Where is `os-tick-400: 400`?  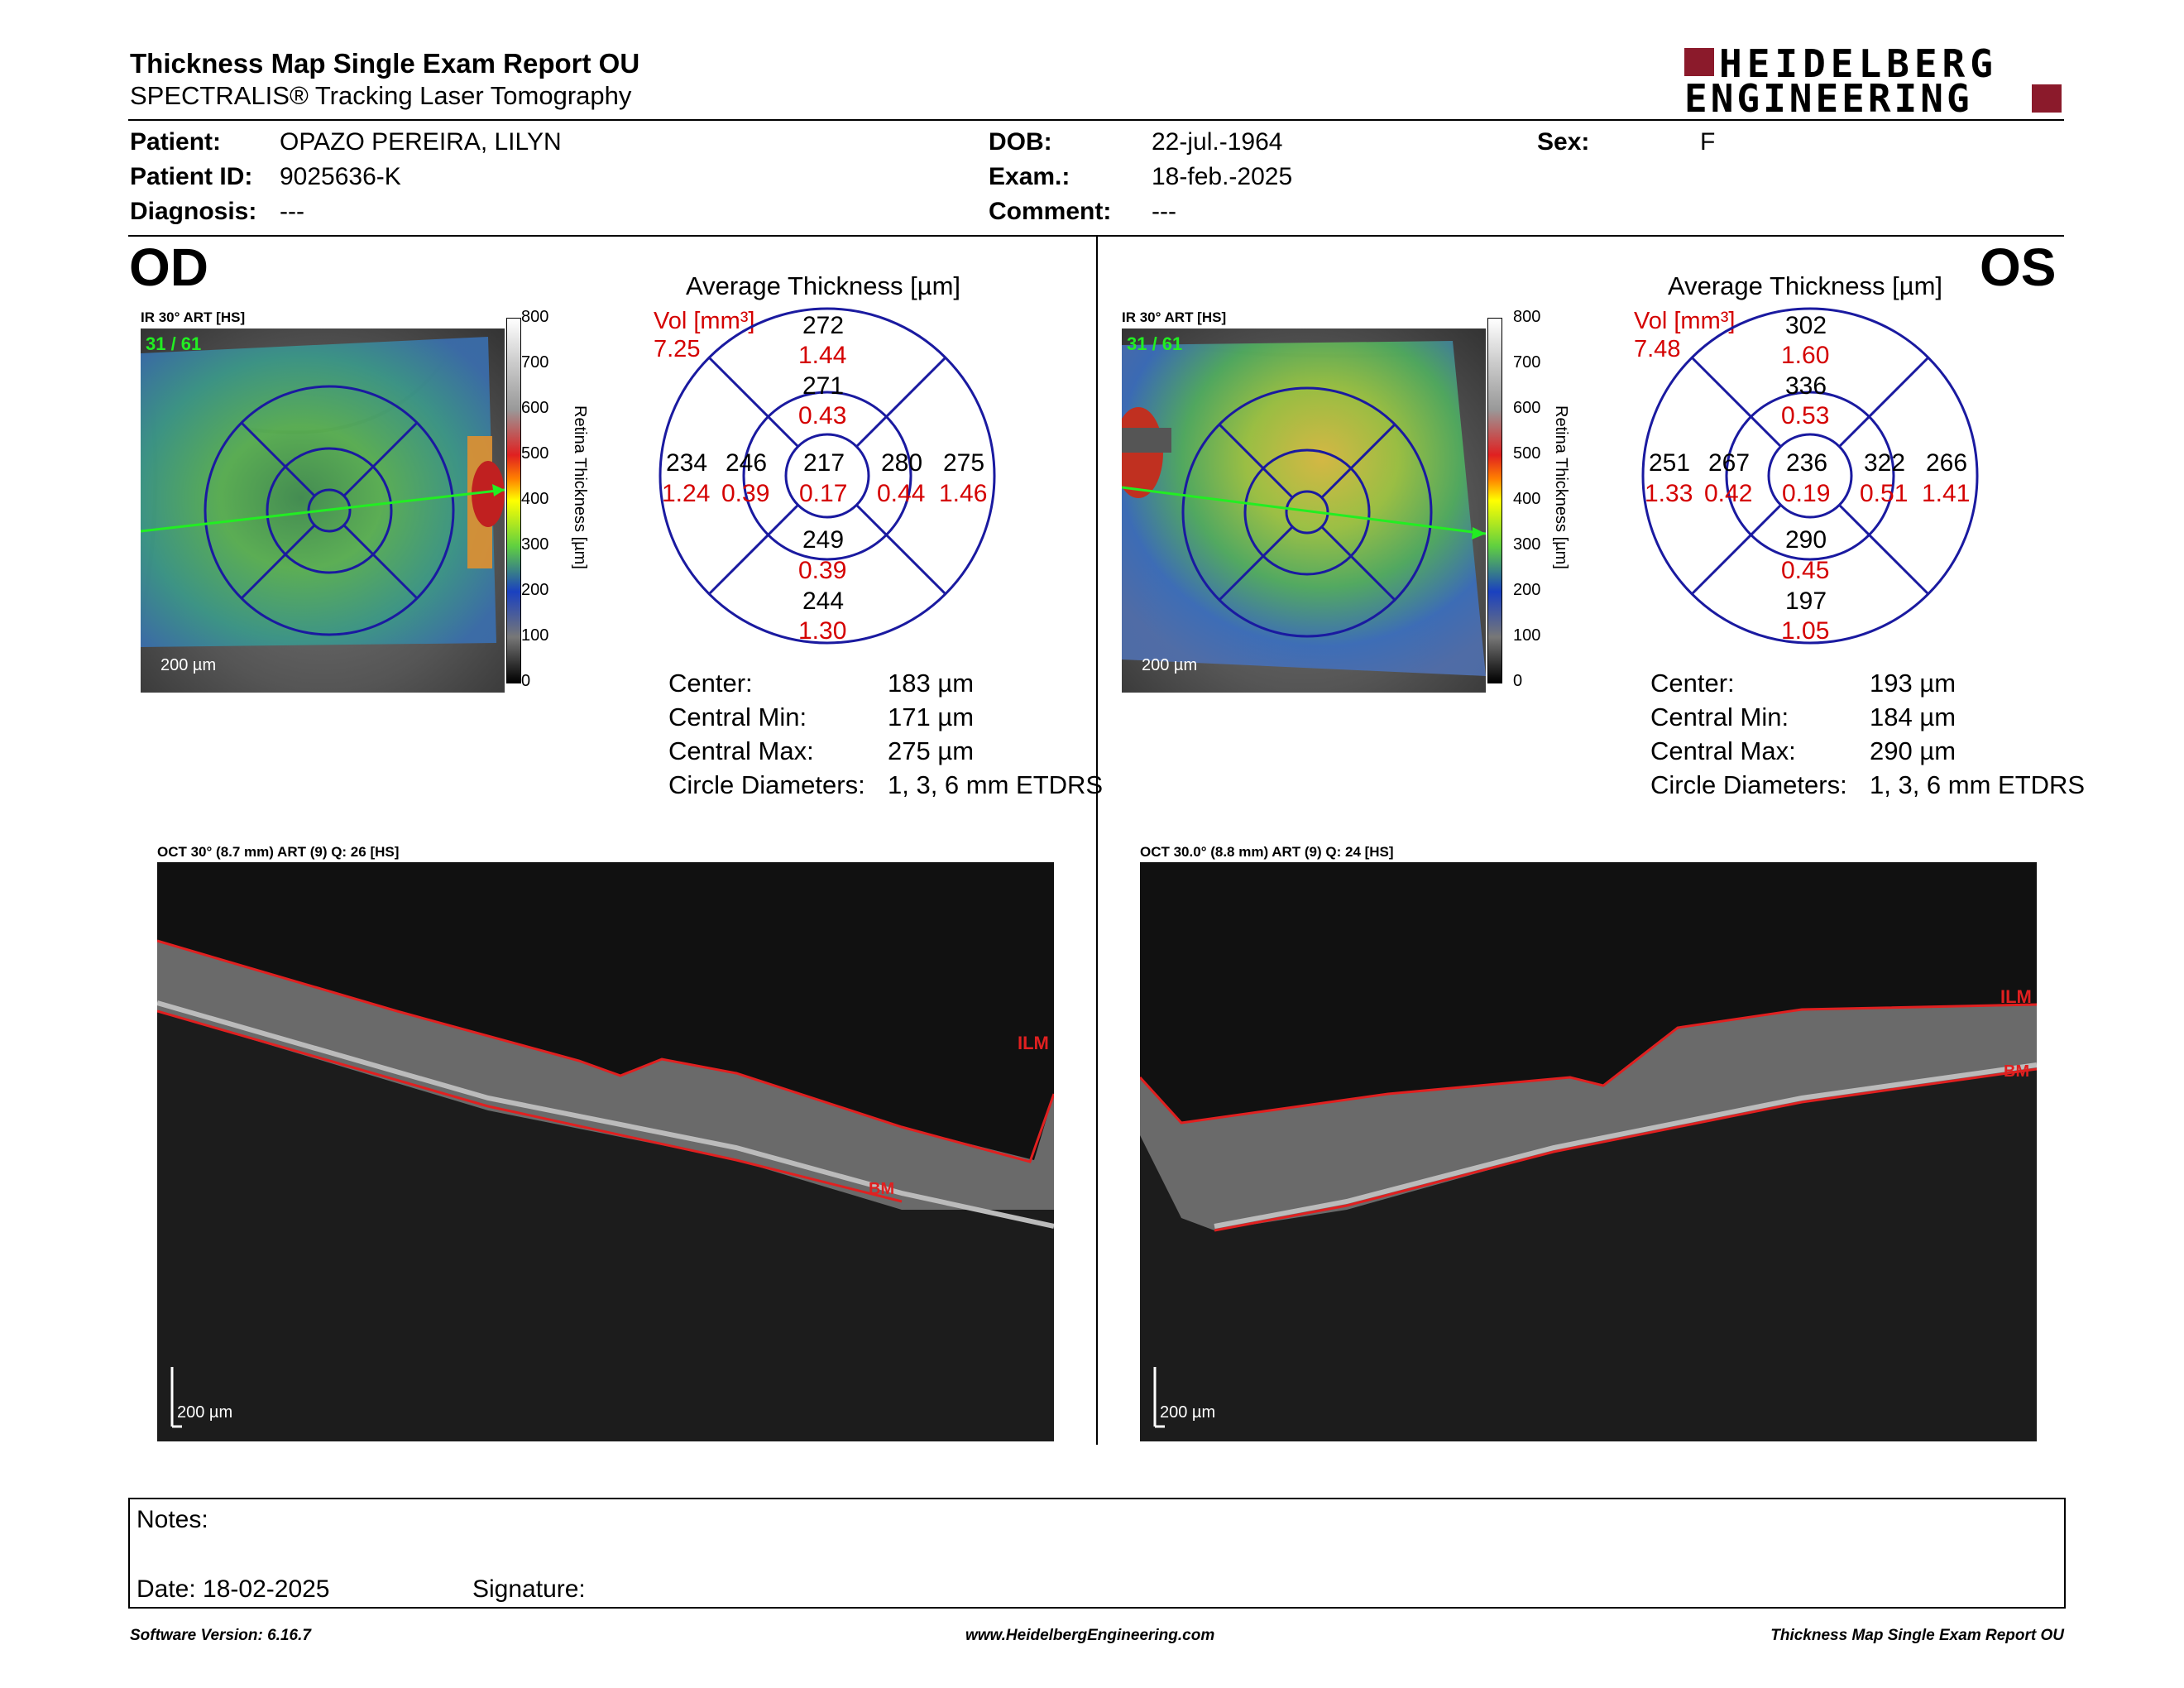 os-tick-400: 400 is located at coordinates (1527, 499).